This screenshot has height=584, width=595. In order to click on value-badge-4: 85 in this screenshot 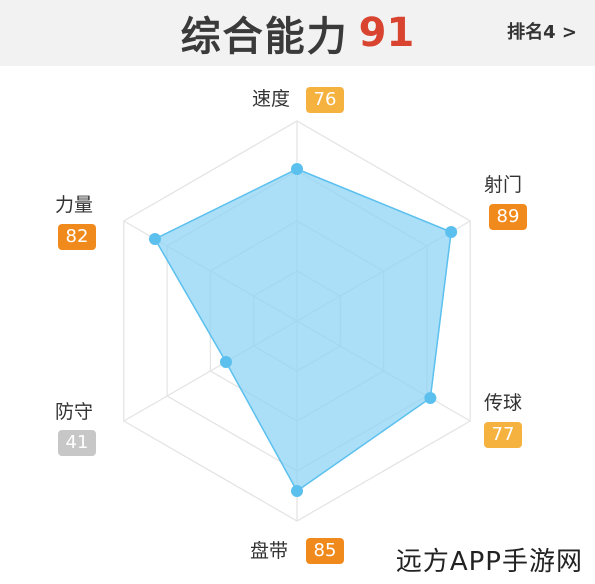, I will do `click(325, 551)`.